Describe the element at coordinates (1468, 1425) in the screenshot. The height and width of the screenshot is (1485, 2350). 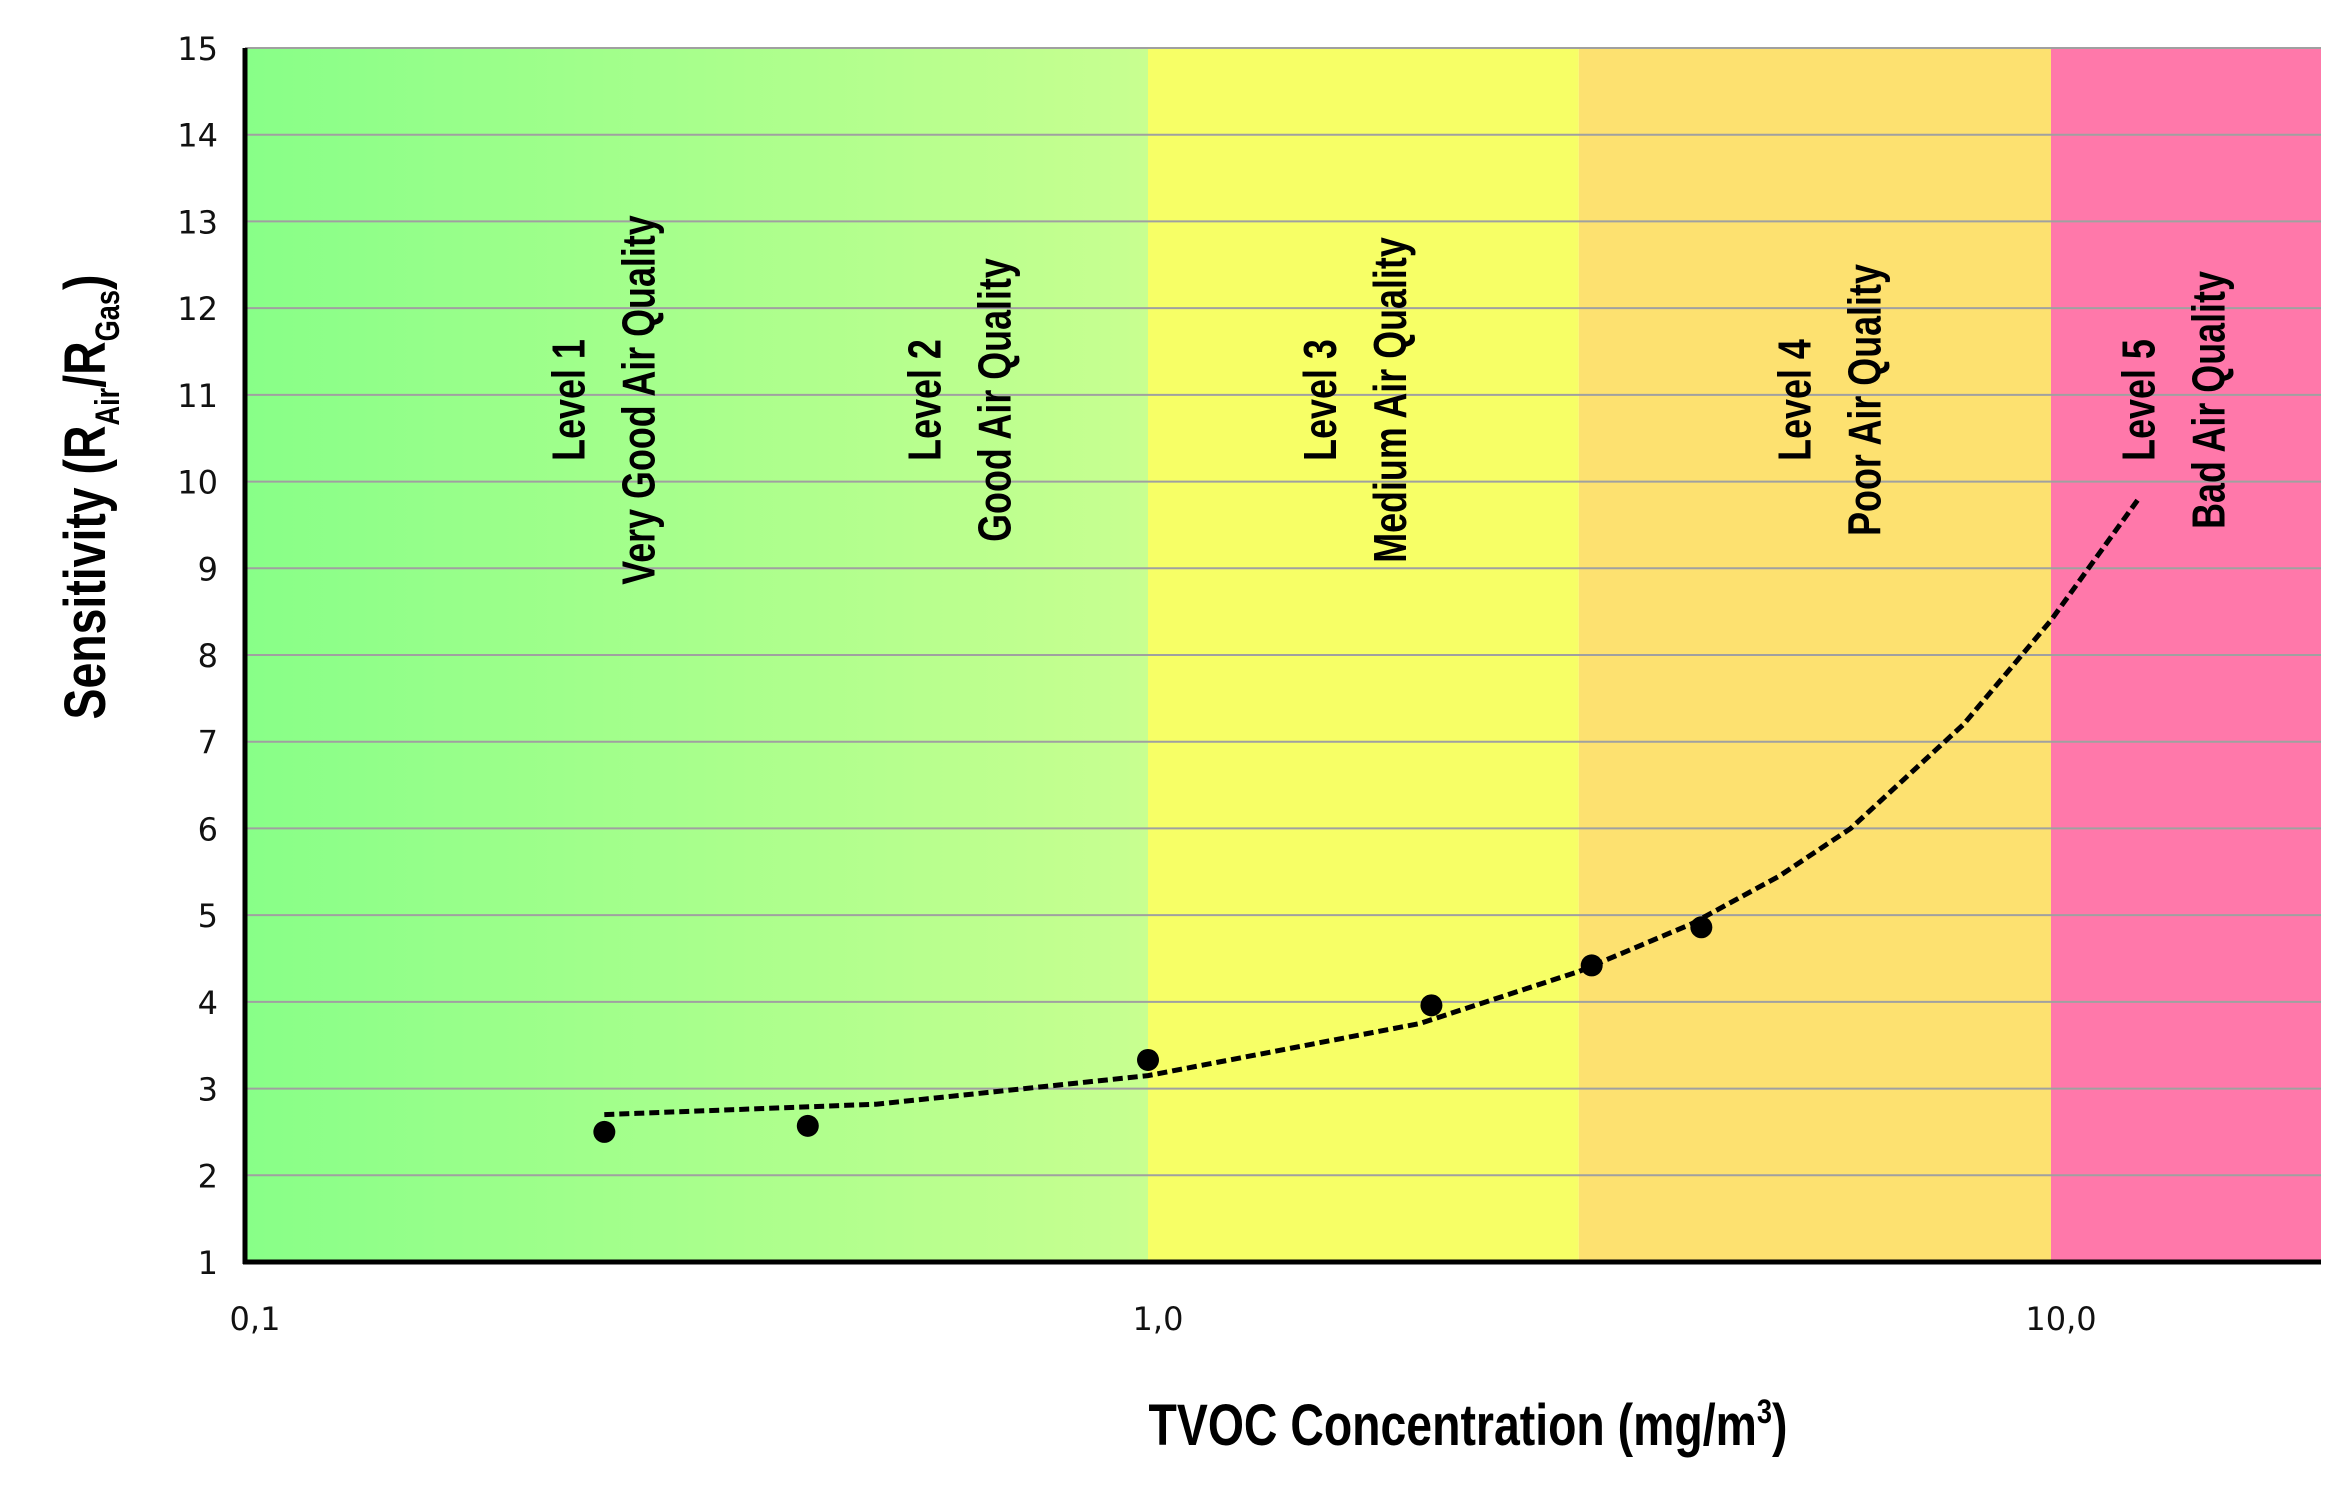
I see `x-axis-title: TVOC Concentration (mg/m3)` at that location.